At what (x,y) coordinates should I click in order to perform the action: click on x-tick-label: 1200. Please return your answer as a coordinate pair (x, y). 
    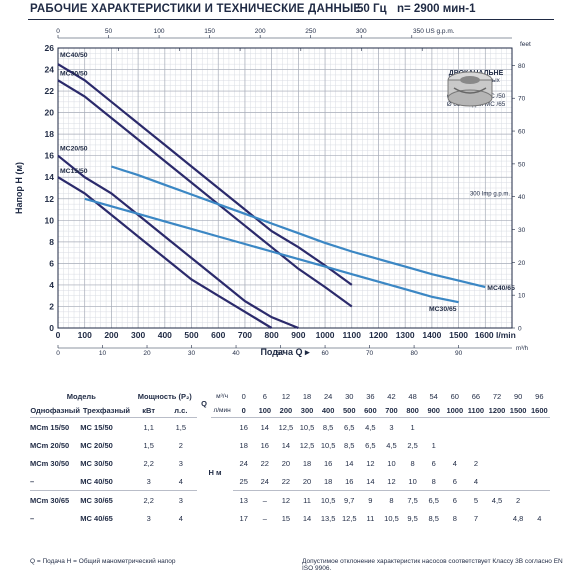
    Looking at the image, I should click on (378, 335).